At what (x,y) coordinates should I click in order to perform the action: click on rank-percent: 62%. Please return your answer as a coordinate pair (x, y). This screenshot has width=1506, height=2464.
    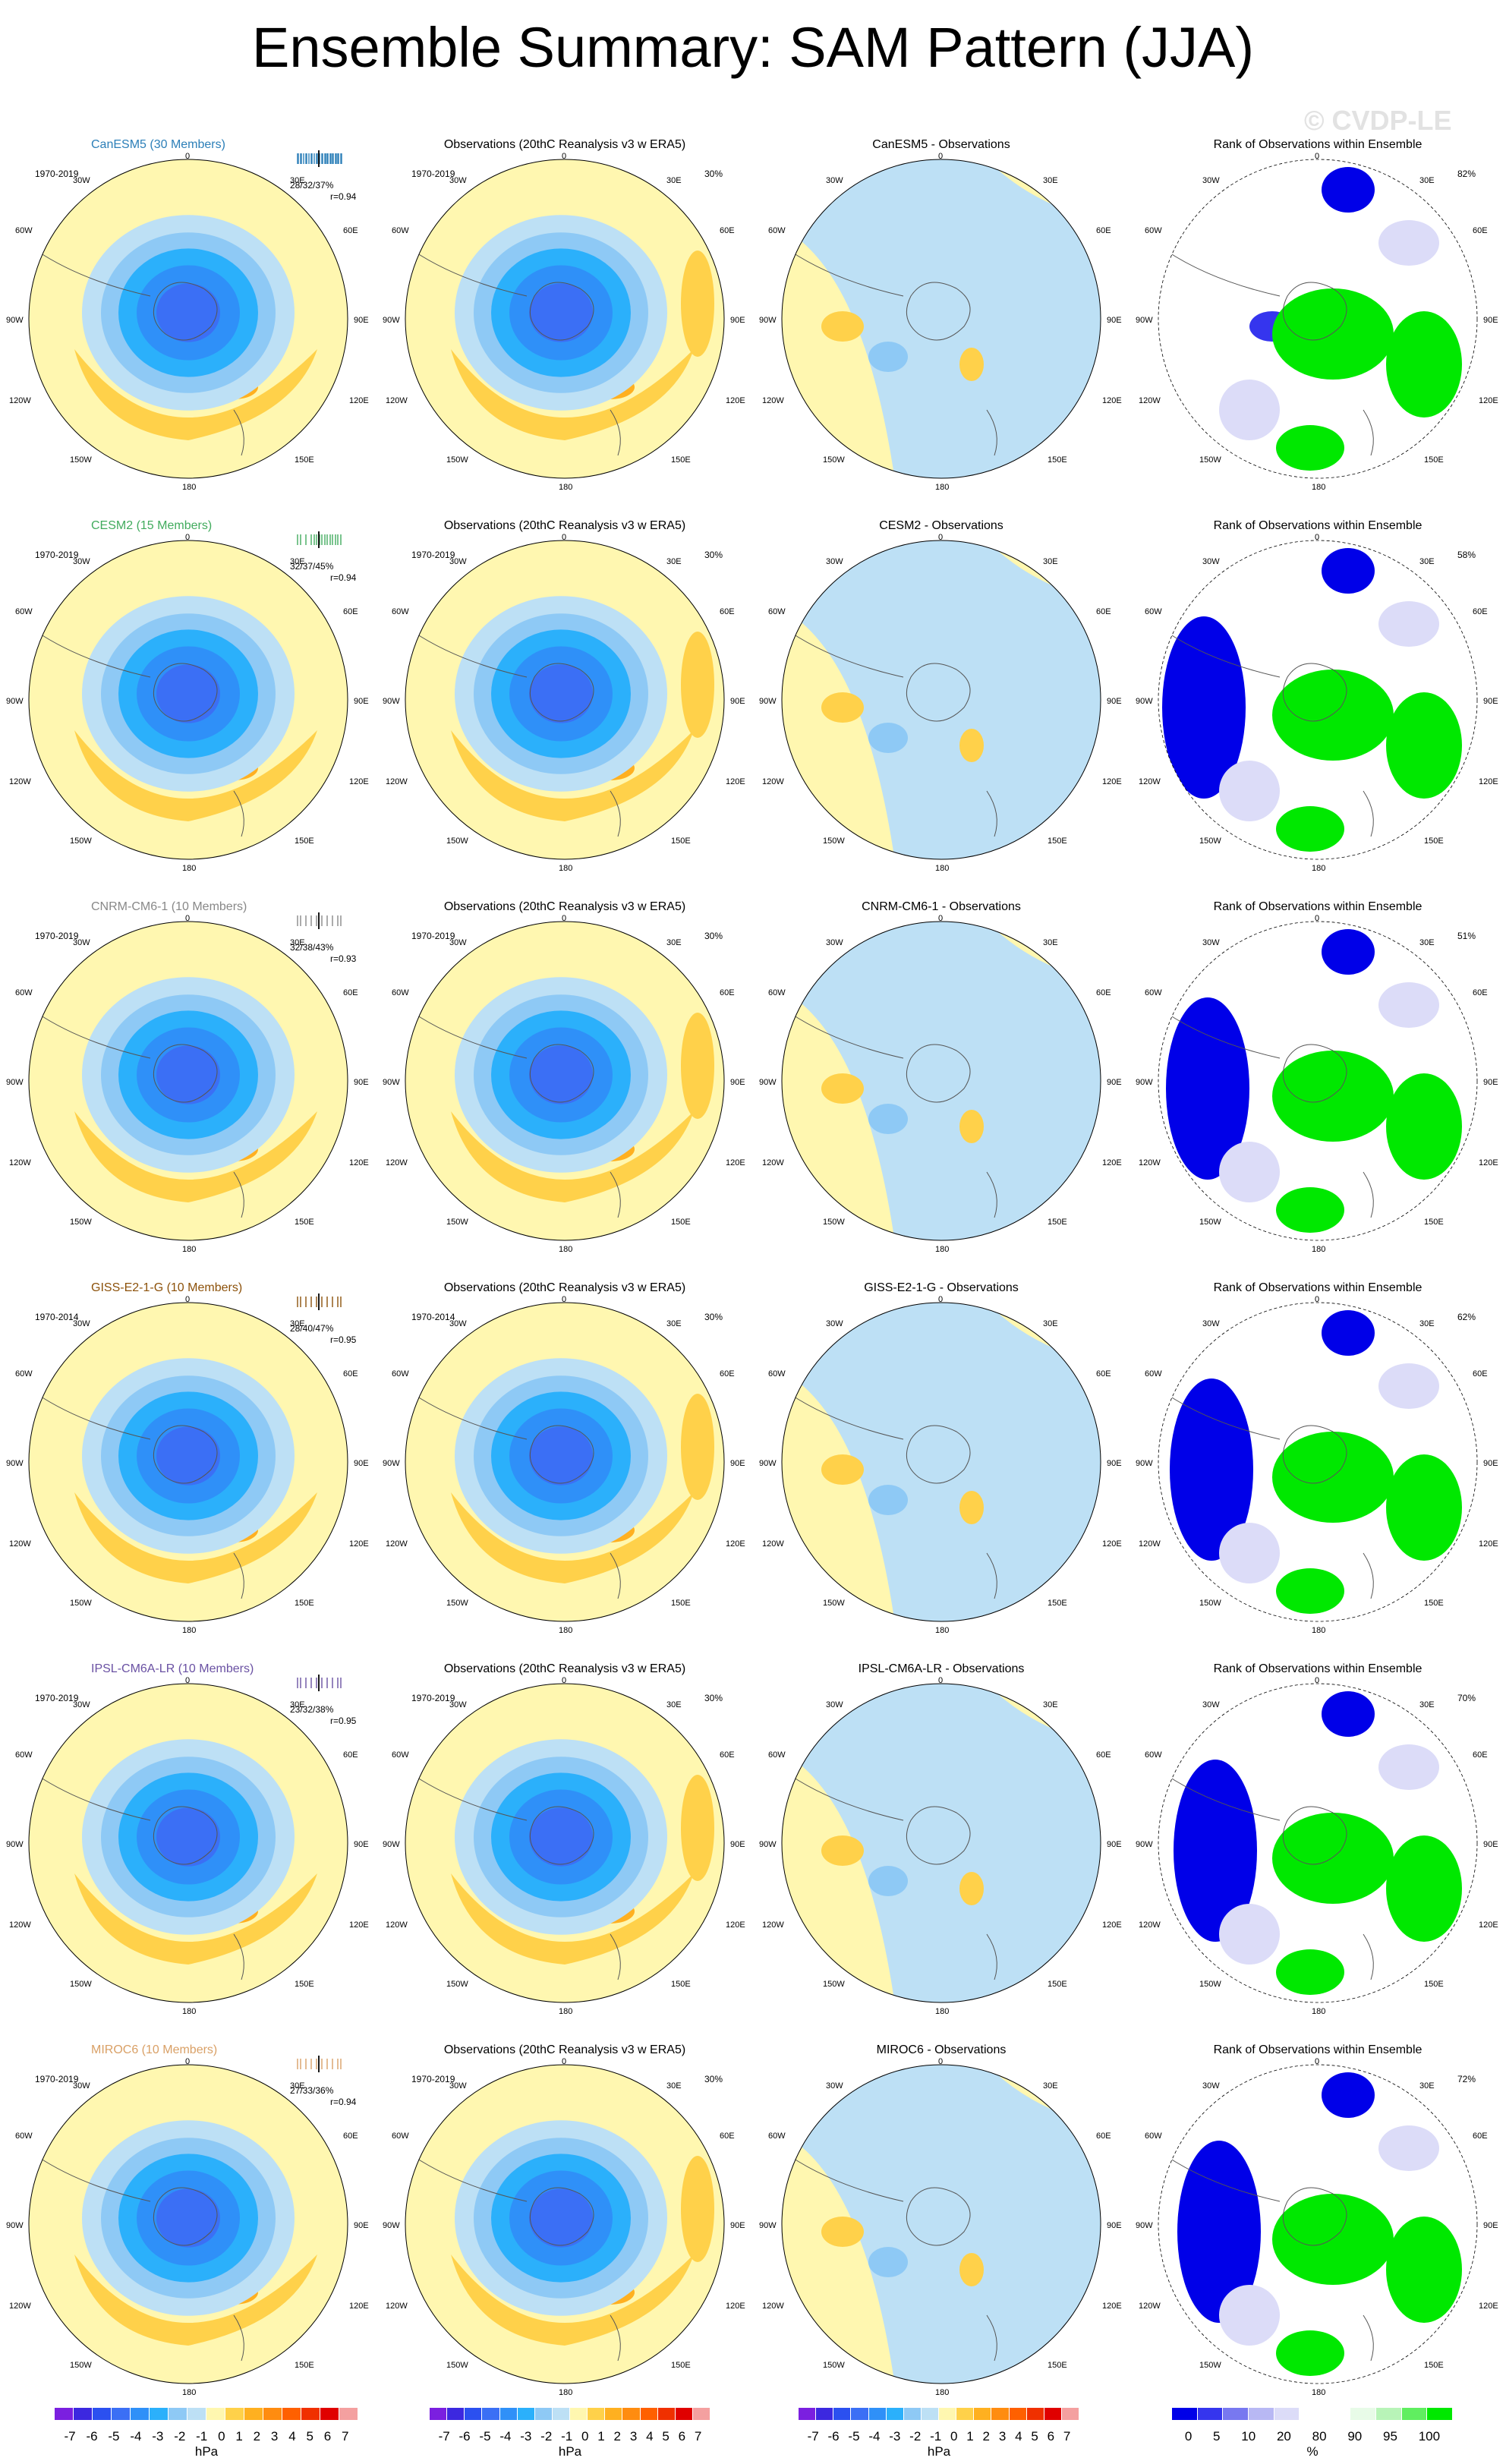
    Looking at the image, I should click on (1466, 1317).